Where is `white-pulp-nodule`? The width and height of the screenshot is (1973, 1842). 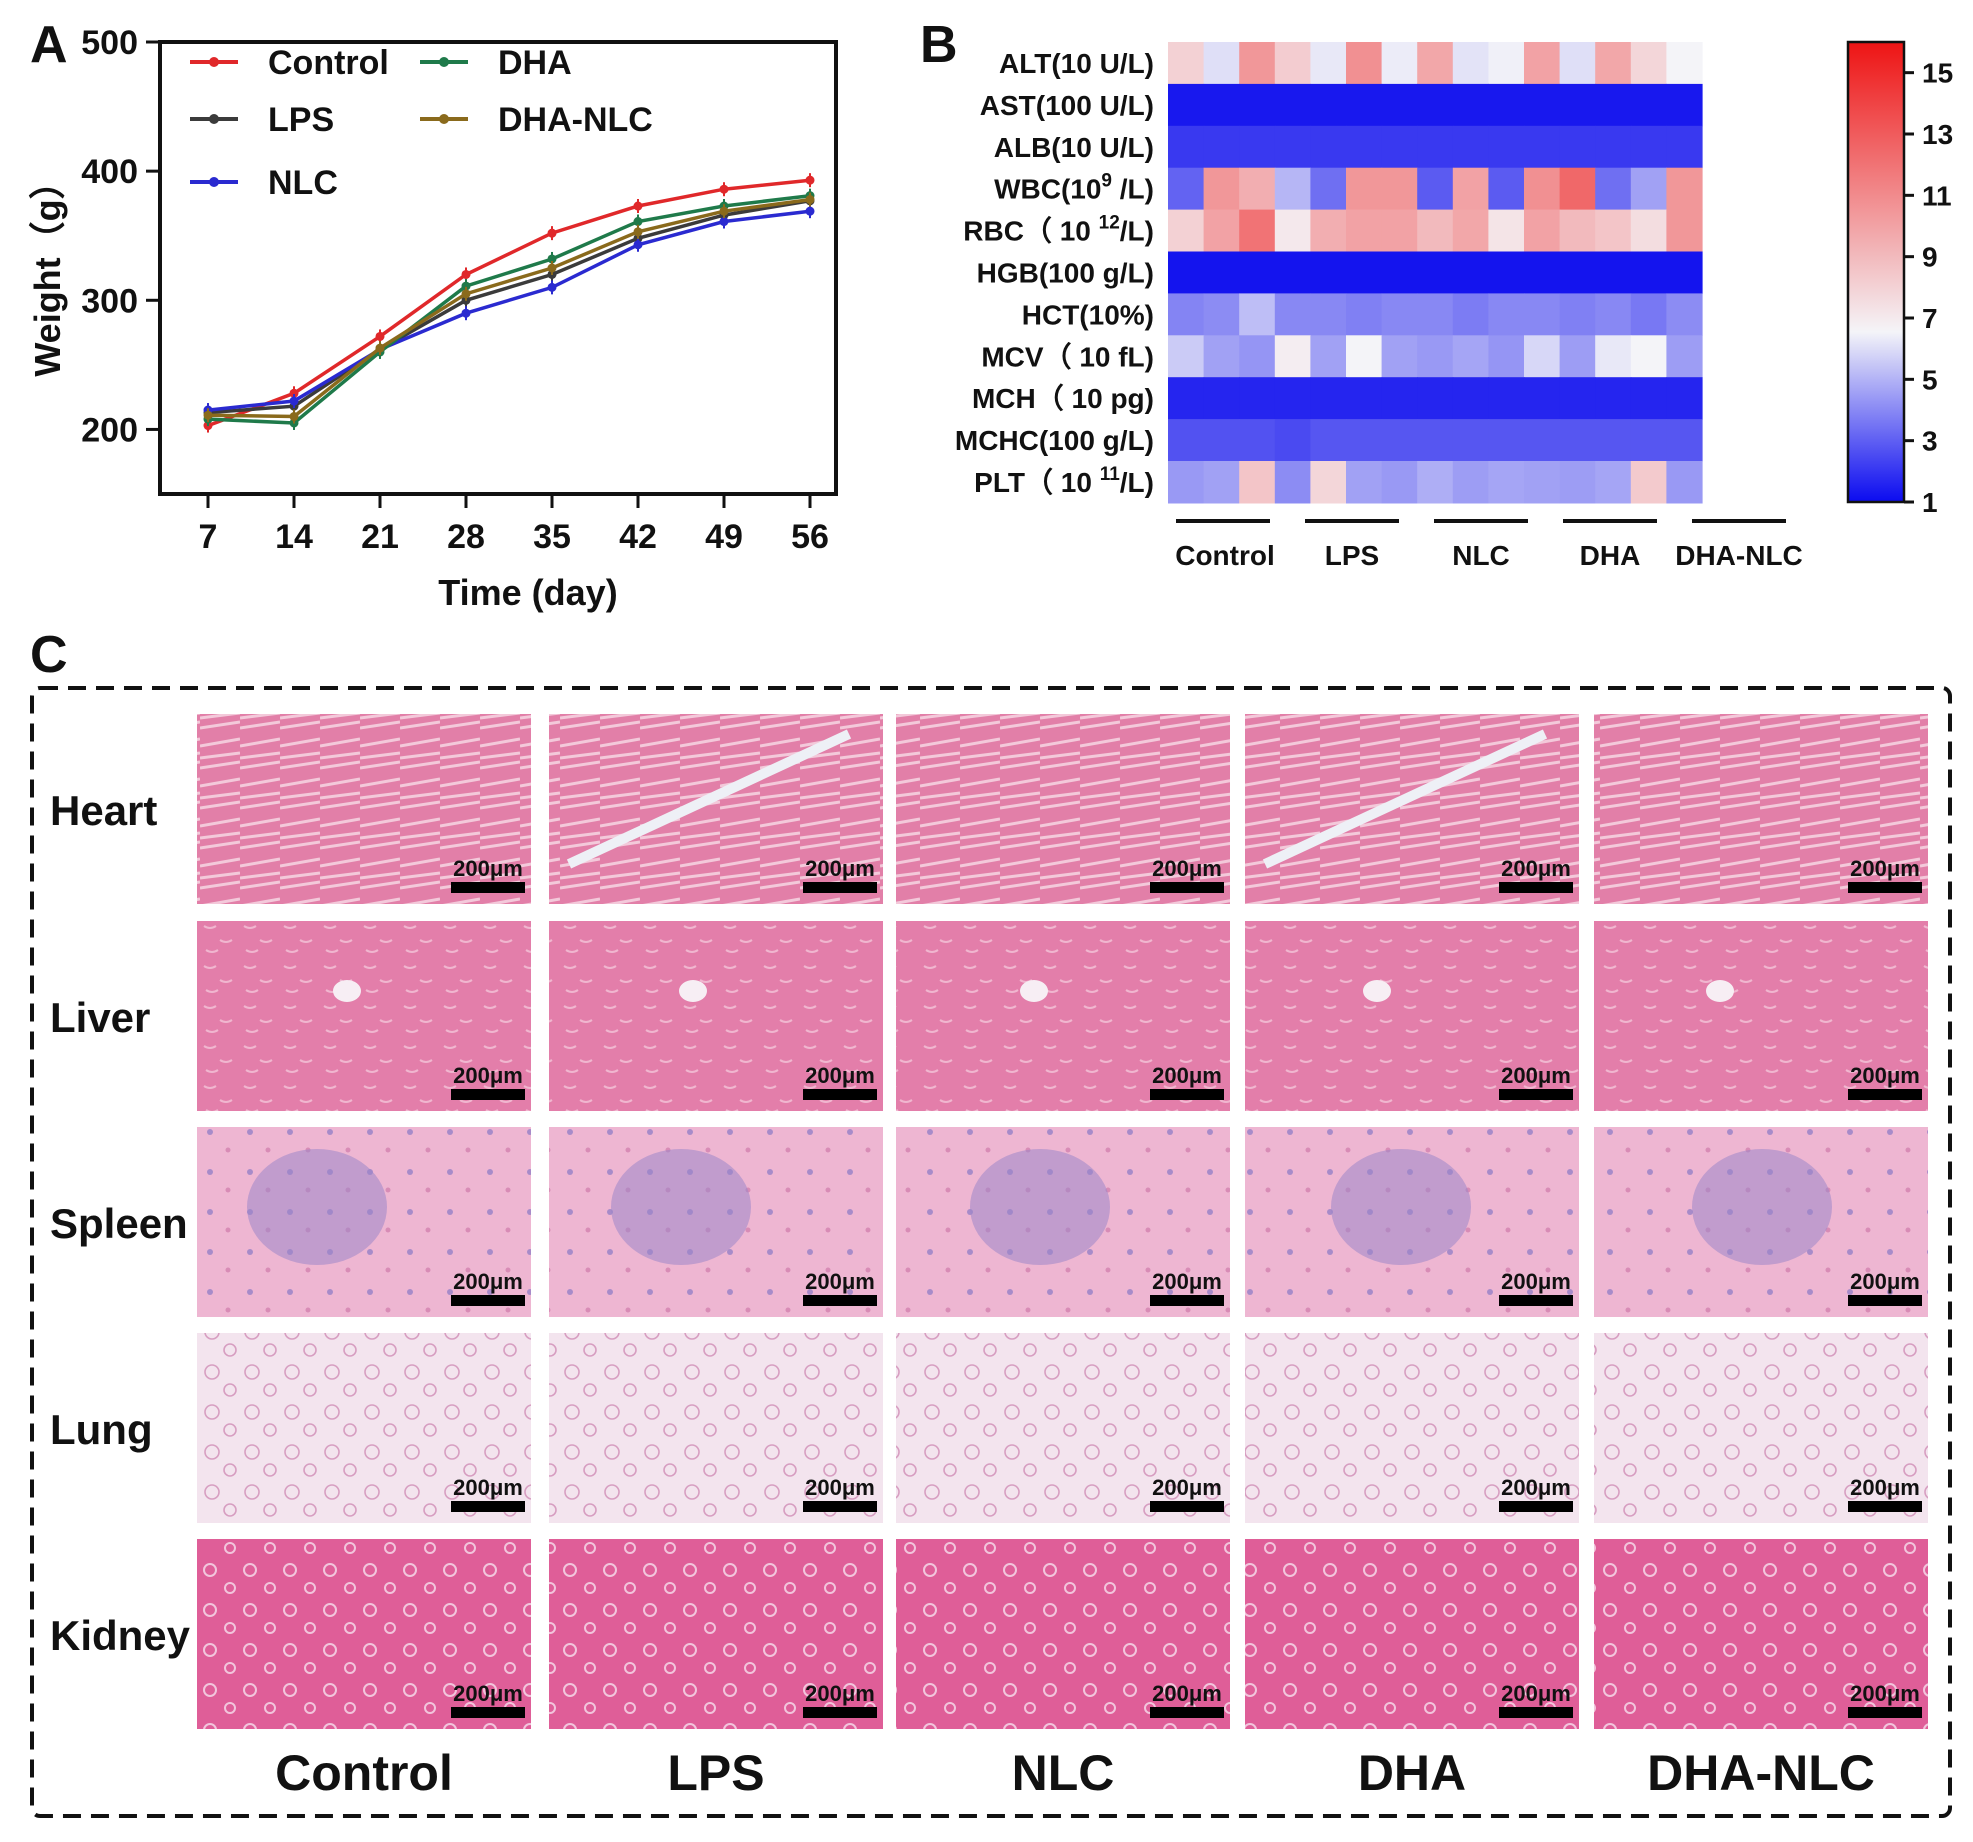
white-pulp-nodule is located at coordinates (317, 1207).